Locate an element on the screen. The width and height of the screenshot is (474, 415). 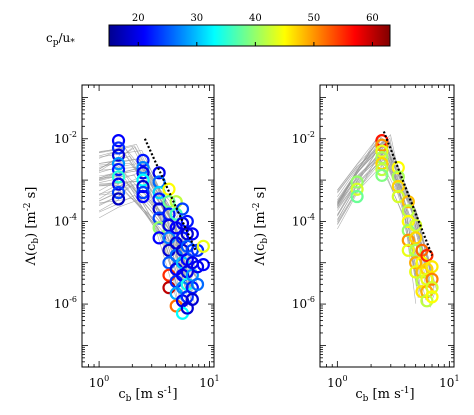
colorbar-tick-label: 60 is located at coordinates (372, 18).